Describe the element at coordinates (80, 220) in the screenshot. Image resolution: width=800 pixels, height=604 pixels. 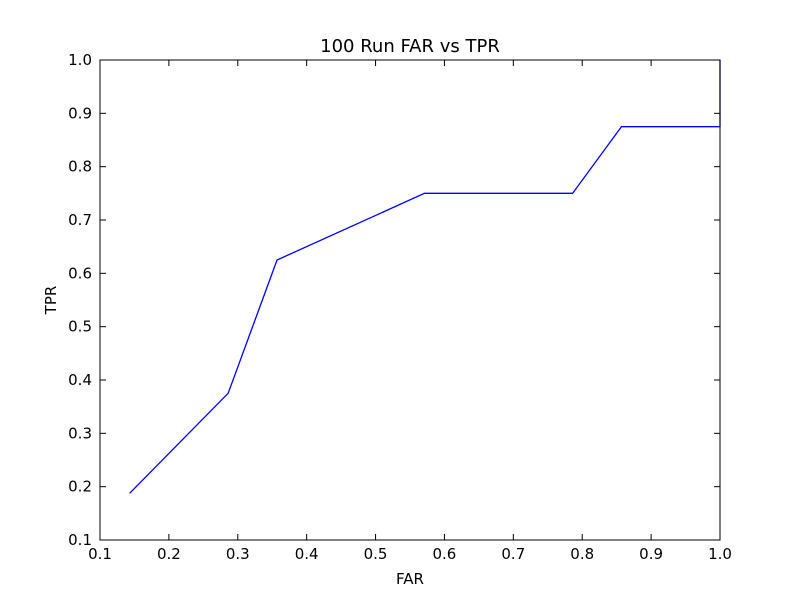
I see `y-tick-label: 0.7` at that location.